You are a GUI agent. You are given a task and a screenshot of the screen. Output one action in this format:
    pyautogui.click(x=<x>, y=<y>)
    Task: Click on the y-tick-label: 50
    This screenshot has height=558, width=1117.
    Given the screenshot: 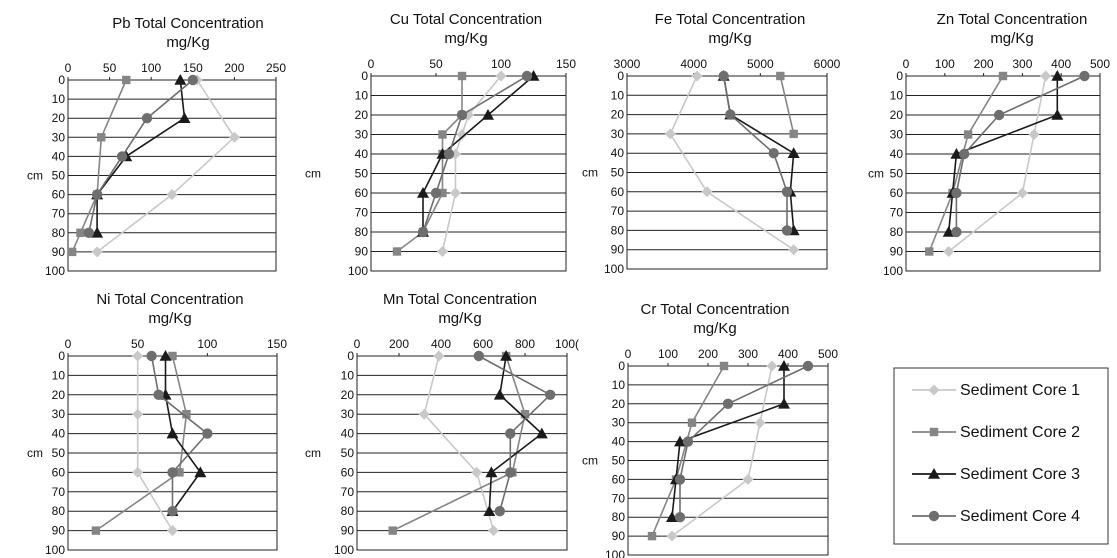 What is the action you would take?
    pyautogui.click(x=348, y=453)
    